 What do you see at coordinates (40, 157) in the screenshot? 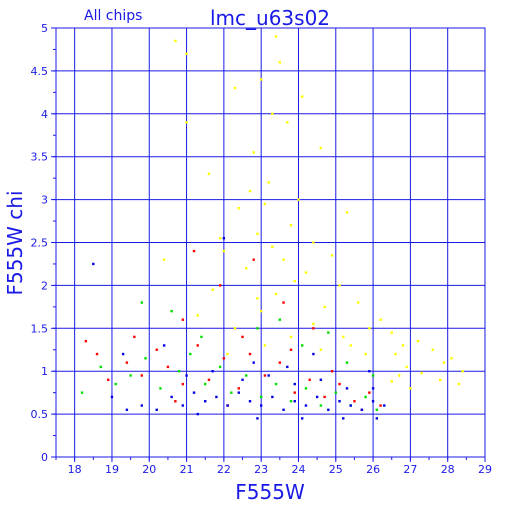
I see `y-tick-label: 3.5` at bounding box center [40, 157].